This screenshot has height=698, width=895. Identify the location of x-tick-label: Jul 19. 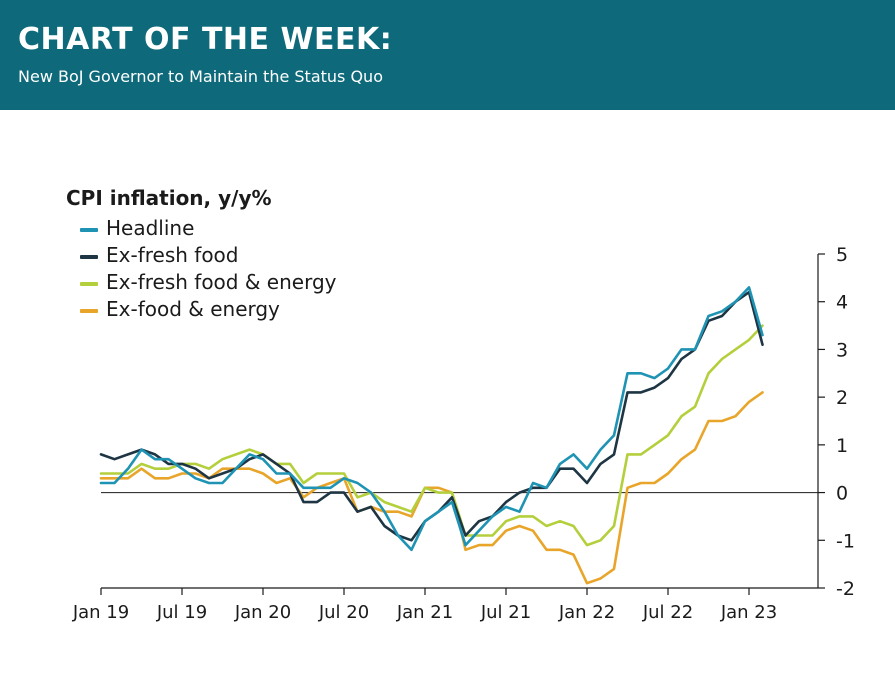
(181, 612).